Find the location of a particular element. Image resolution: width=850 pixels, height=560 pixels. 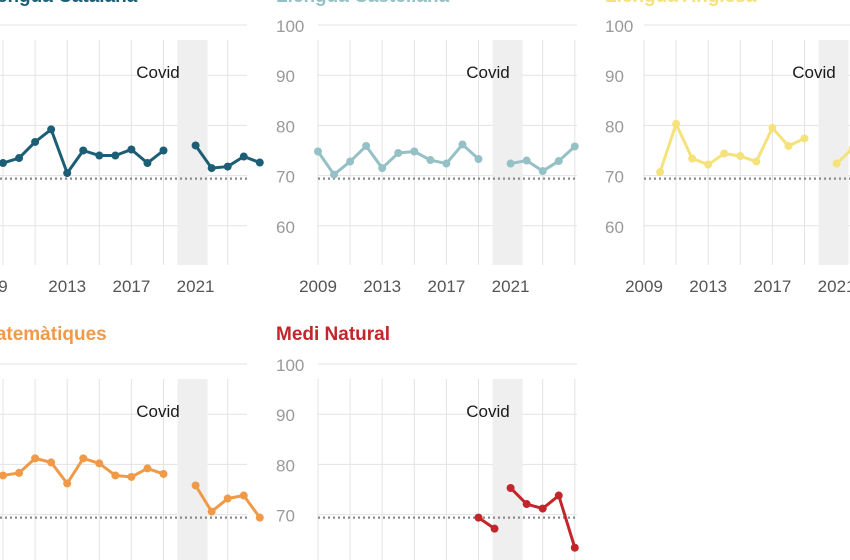

chart-title: Llengua Catalana is located at coordinates (69, 3).